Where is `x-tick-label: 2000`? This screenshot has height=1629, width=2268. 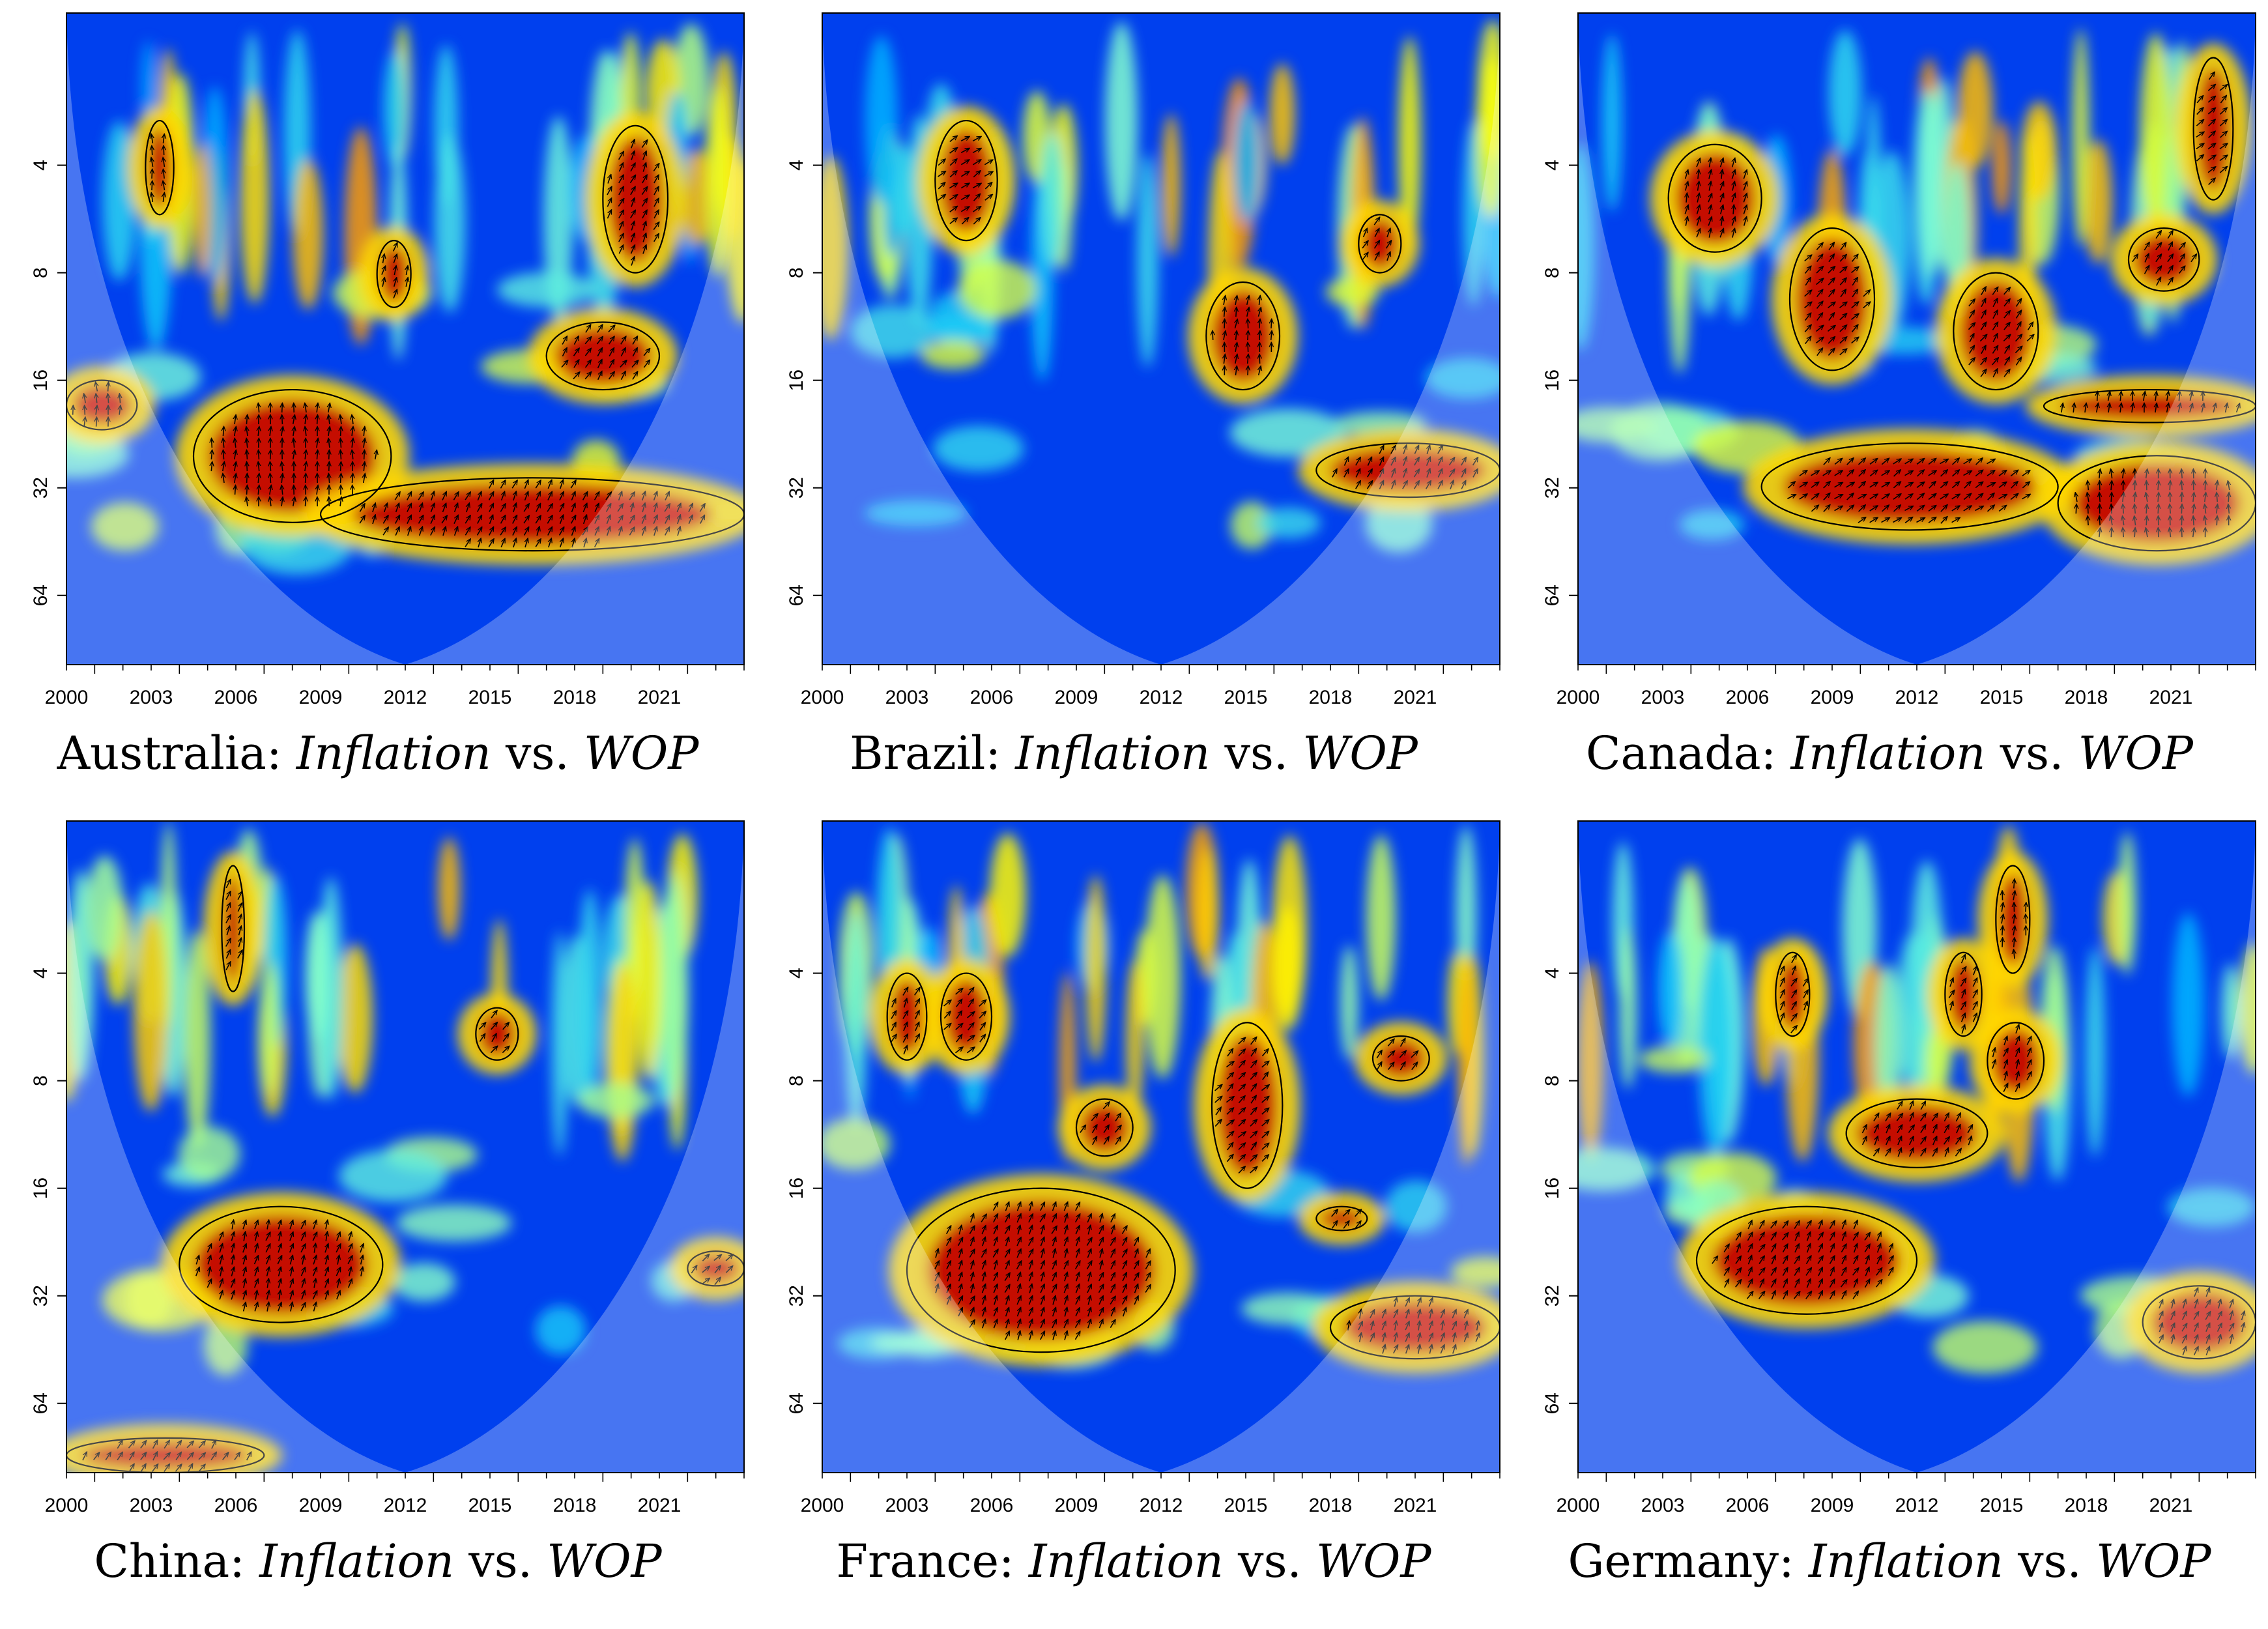
x-tick-label: 2000 is located at coordinates (822, 697).